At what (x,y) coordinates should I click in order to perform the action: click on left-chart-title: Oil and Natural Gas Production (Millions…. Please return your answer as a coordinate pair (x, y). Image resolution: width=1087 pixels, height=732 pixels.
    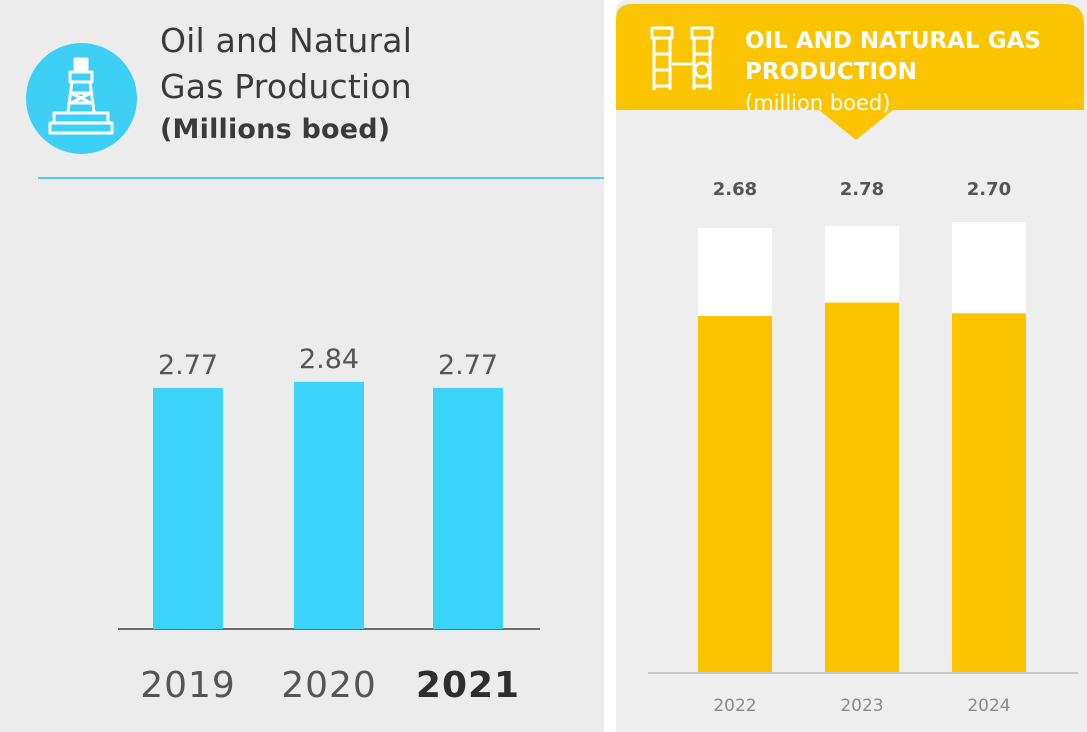
    Looking at the image, I should click on (370, 84).